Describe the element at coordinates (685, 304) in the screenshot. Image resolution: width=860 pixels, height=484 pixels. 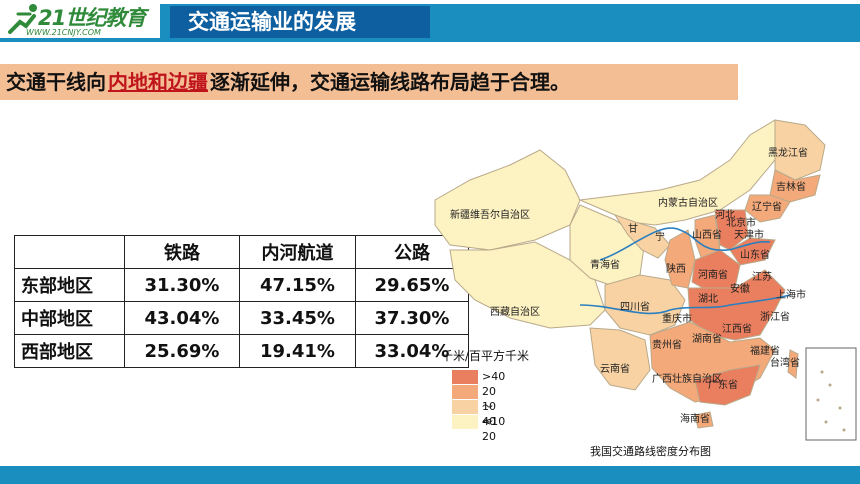
I see `yangtze-river-line` at that location.